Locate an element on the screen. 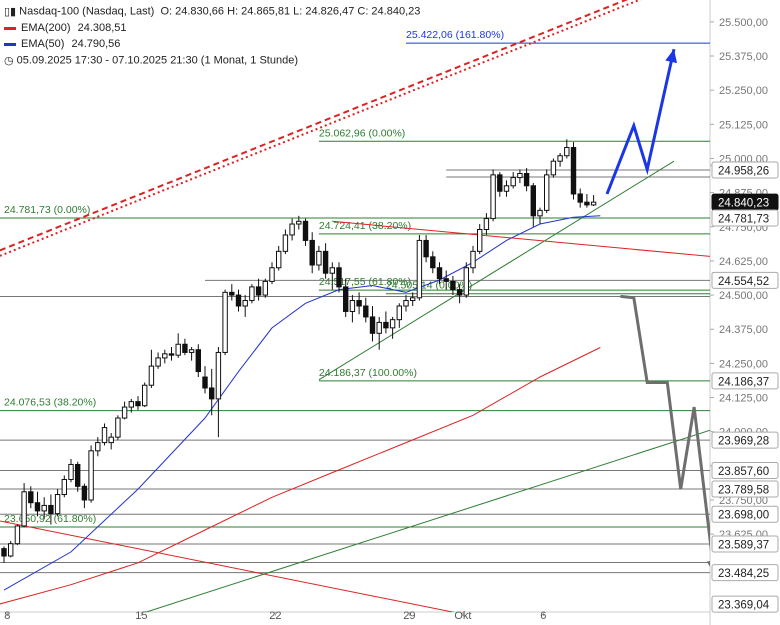 This screenshot has height=625, width=780. ema50-value: 24.790,56 is located at coordinates (96, 44).